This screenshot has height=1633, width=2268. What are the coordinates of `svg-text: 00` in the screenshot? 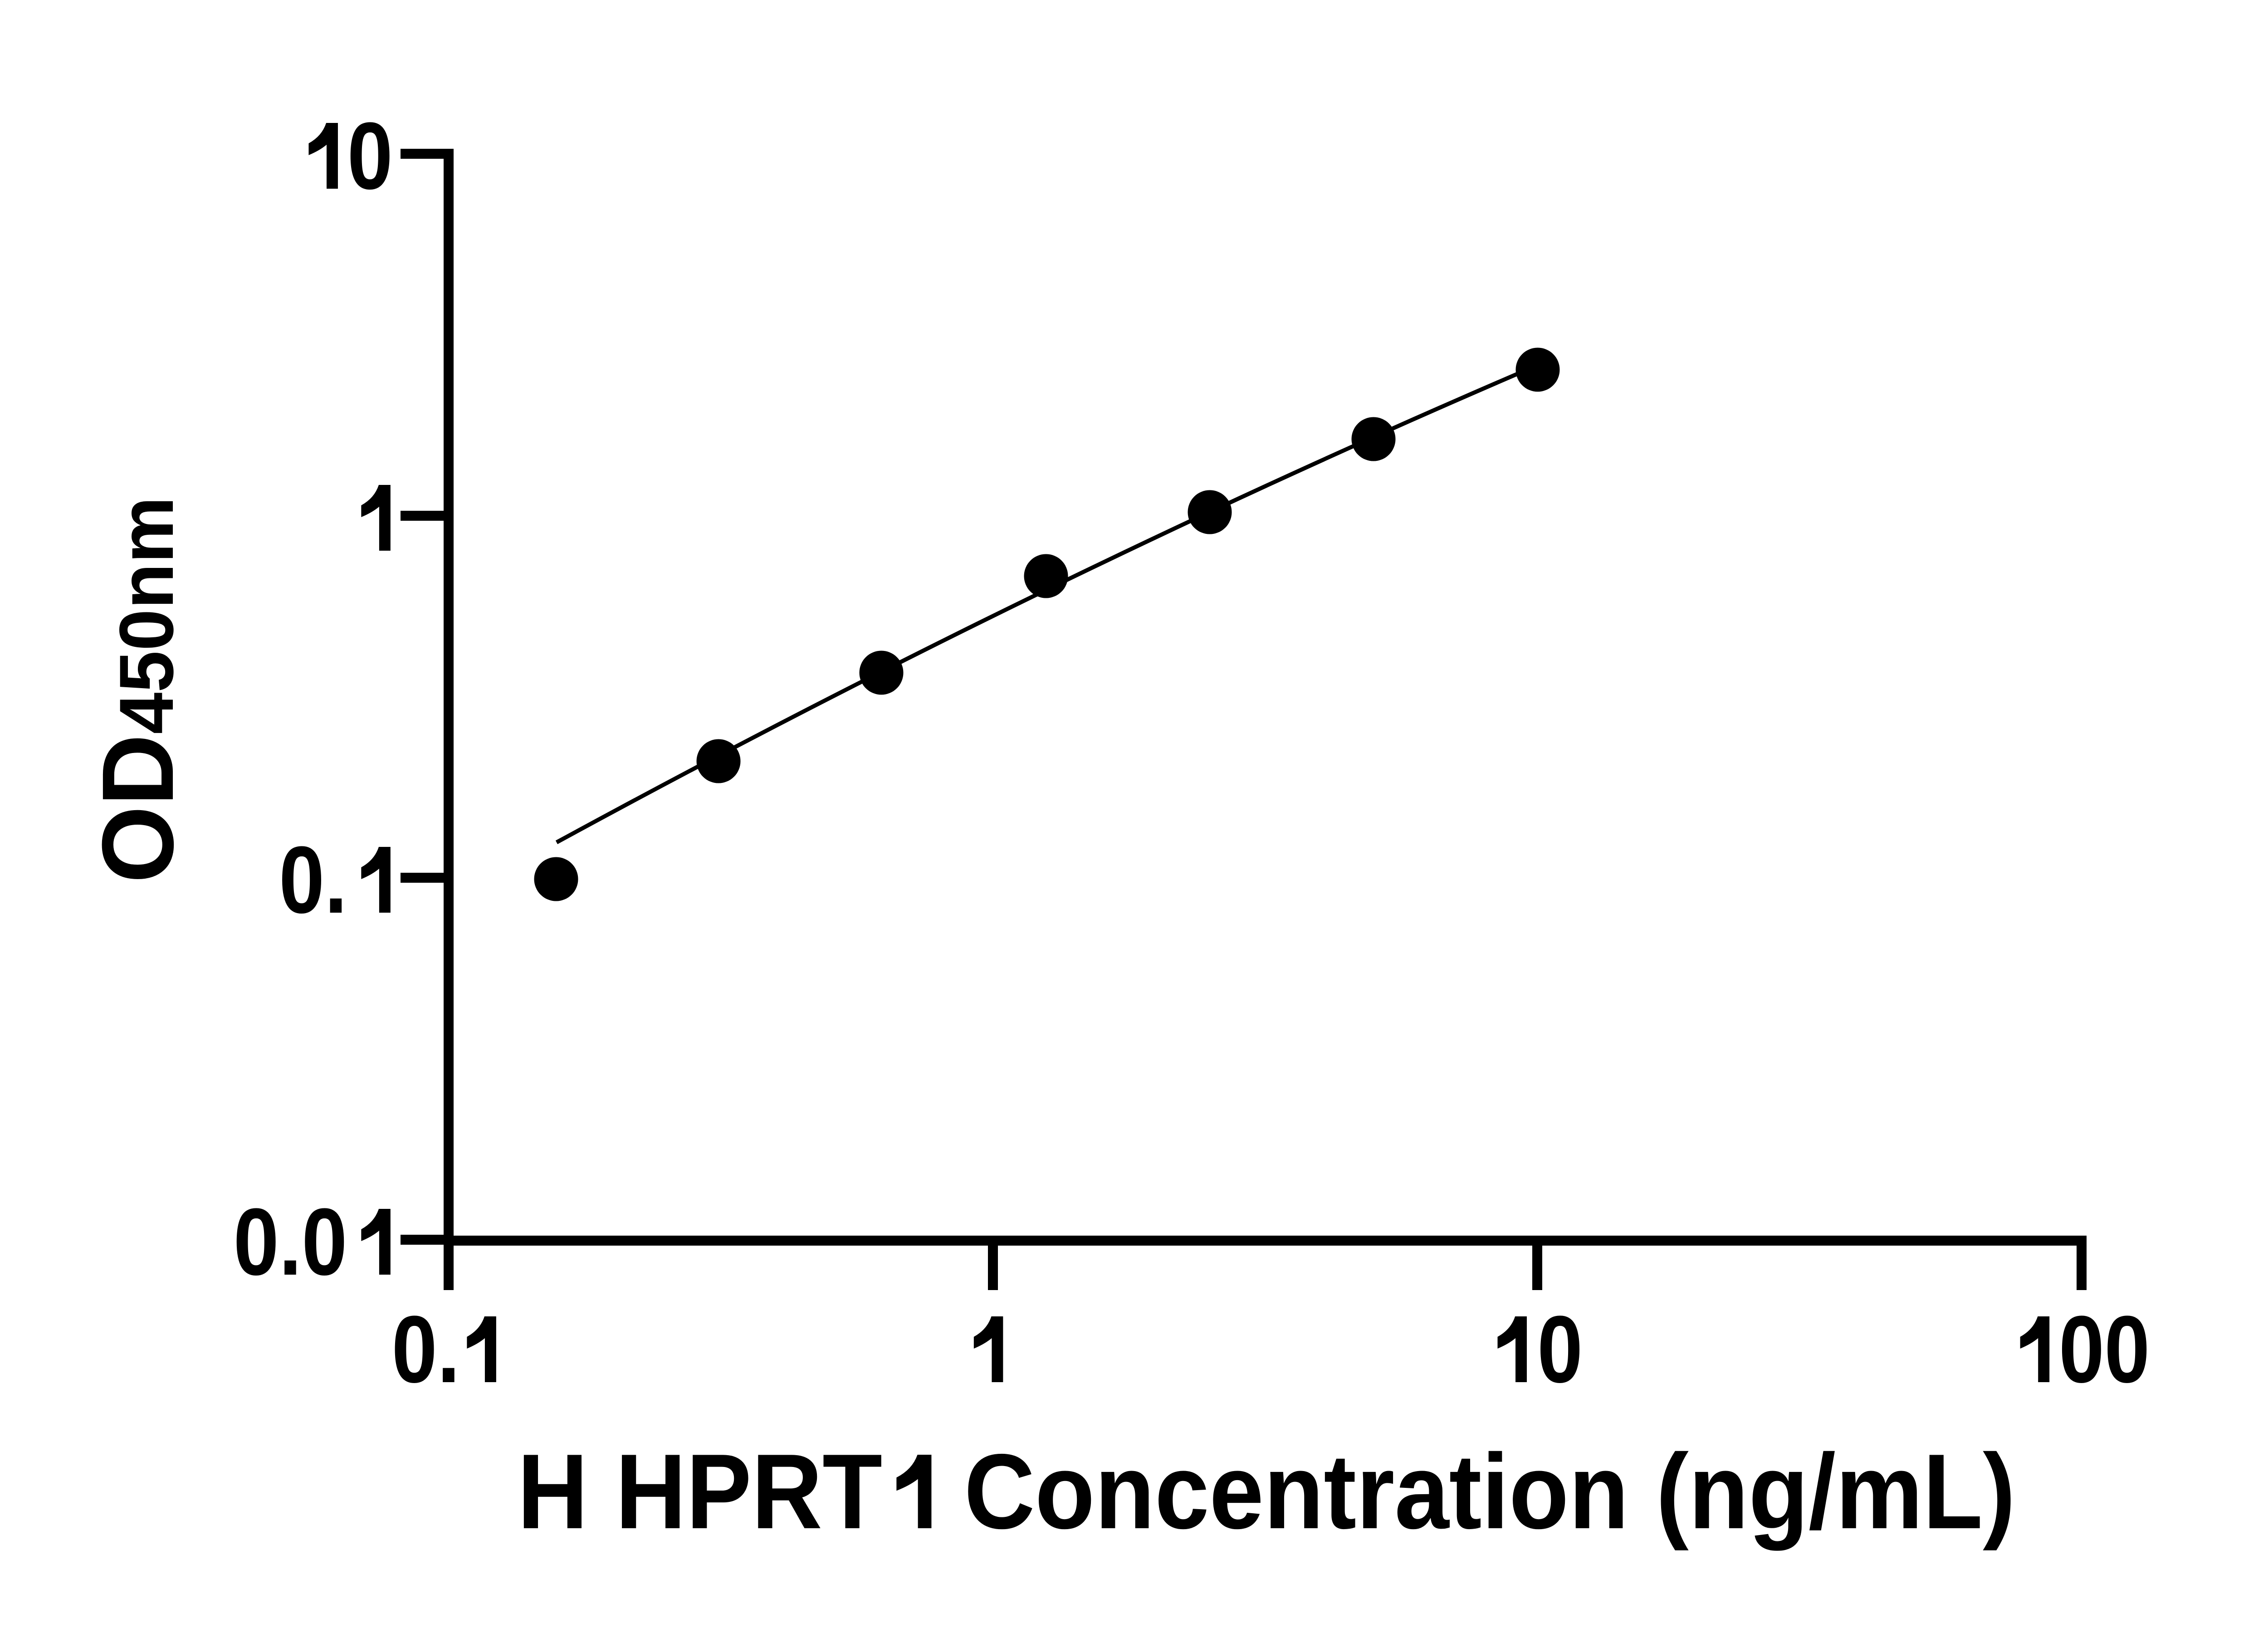 It's located at (2104, 1349).